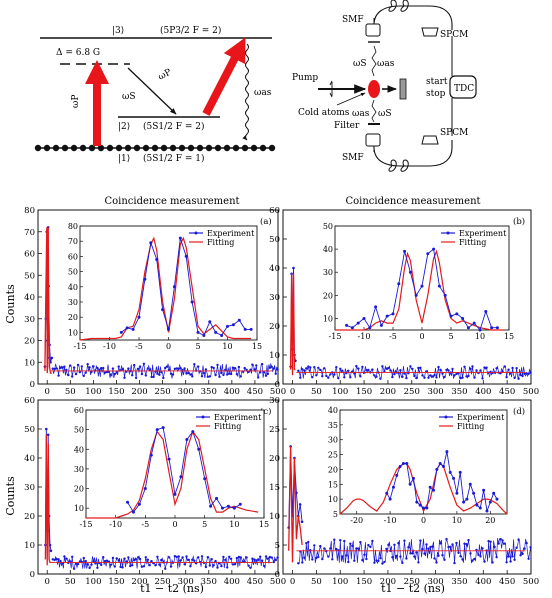 The height and width of the screenshot is (598, 552). I want to click on inset-y-tick-label: 60, so click(73, 256).